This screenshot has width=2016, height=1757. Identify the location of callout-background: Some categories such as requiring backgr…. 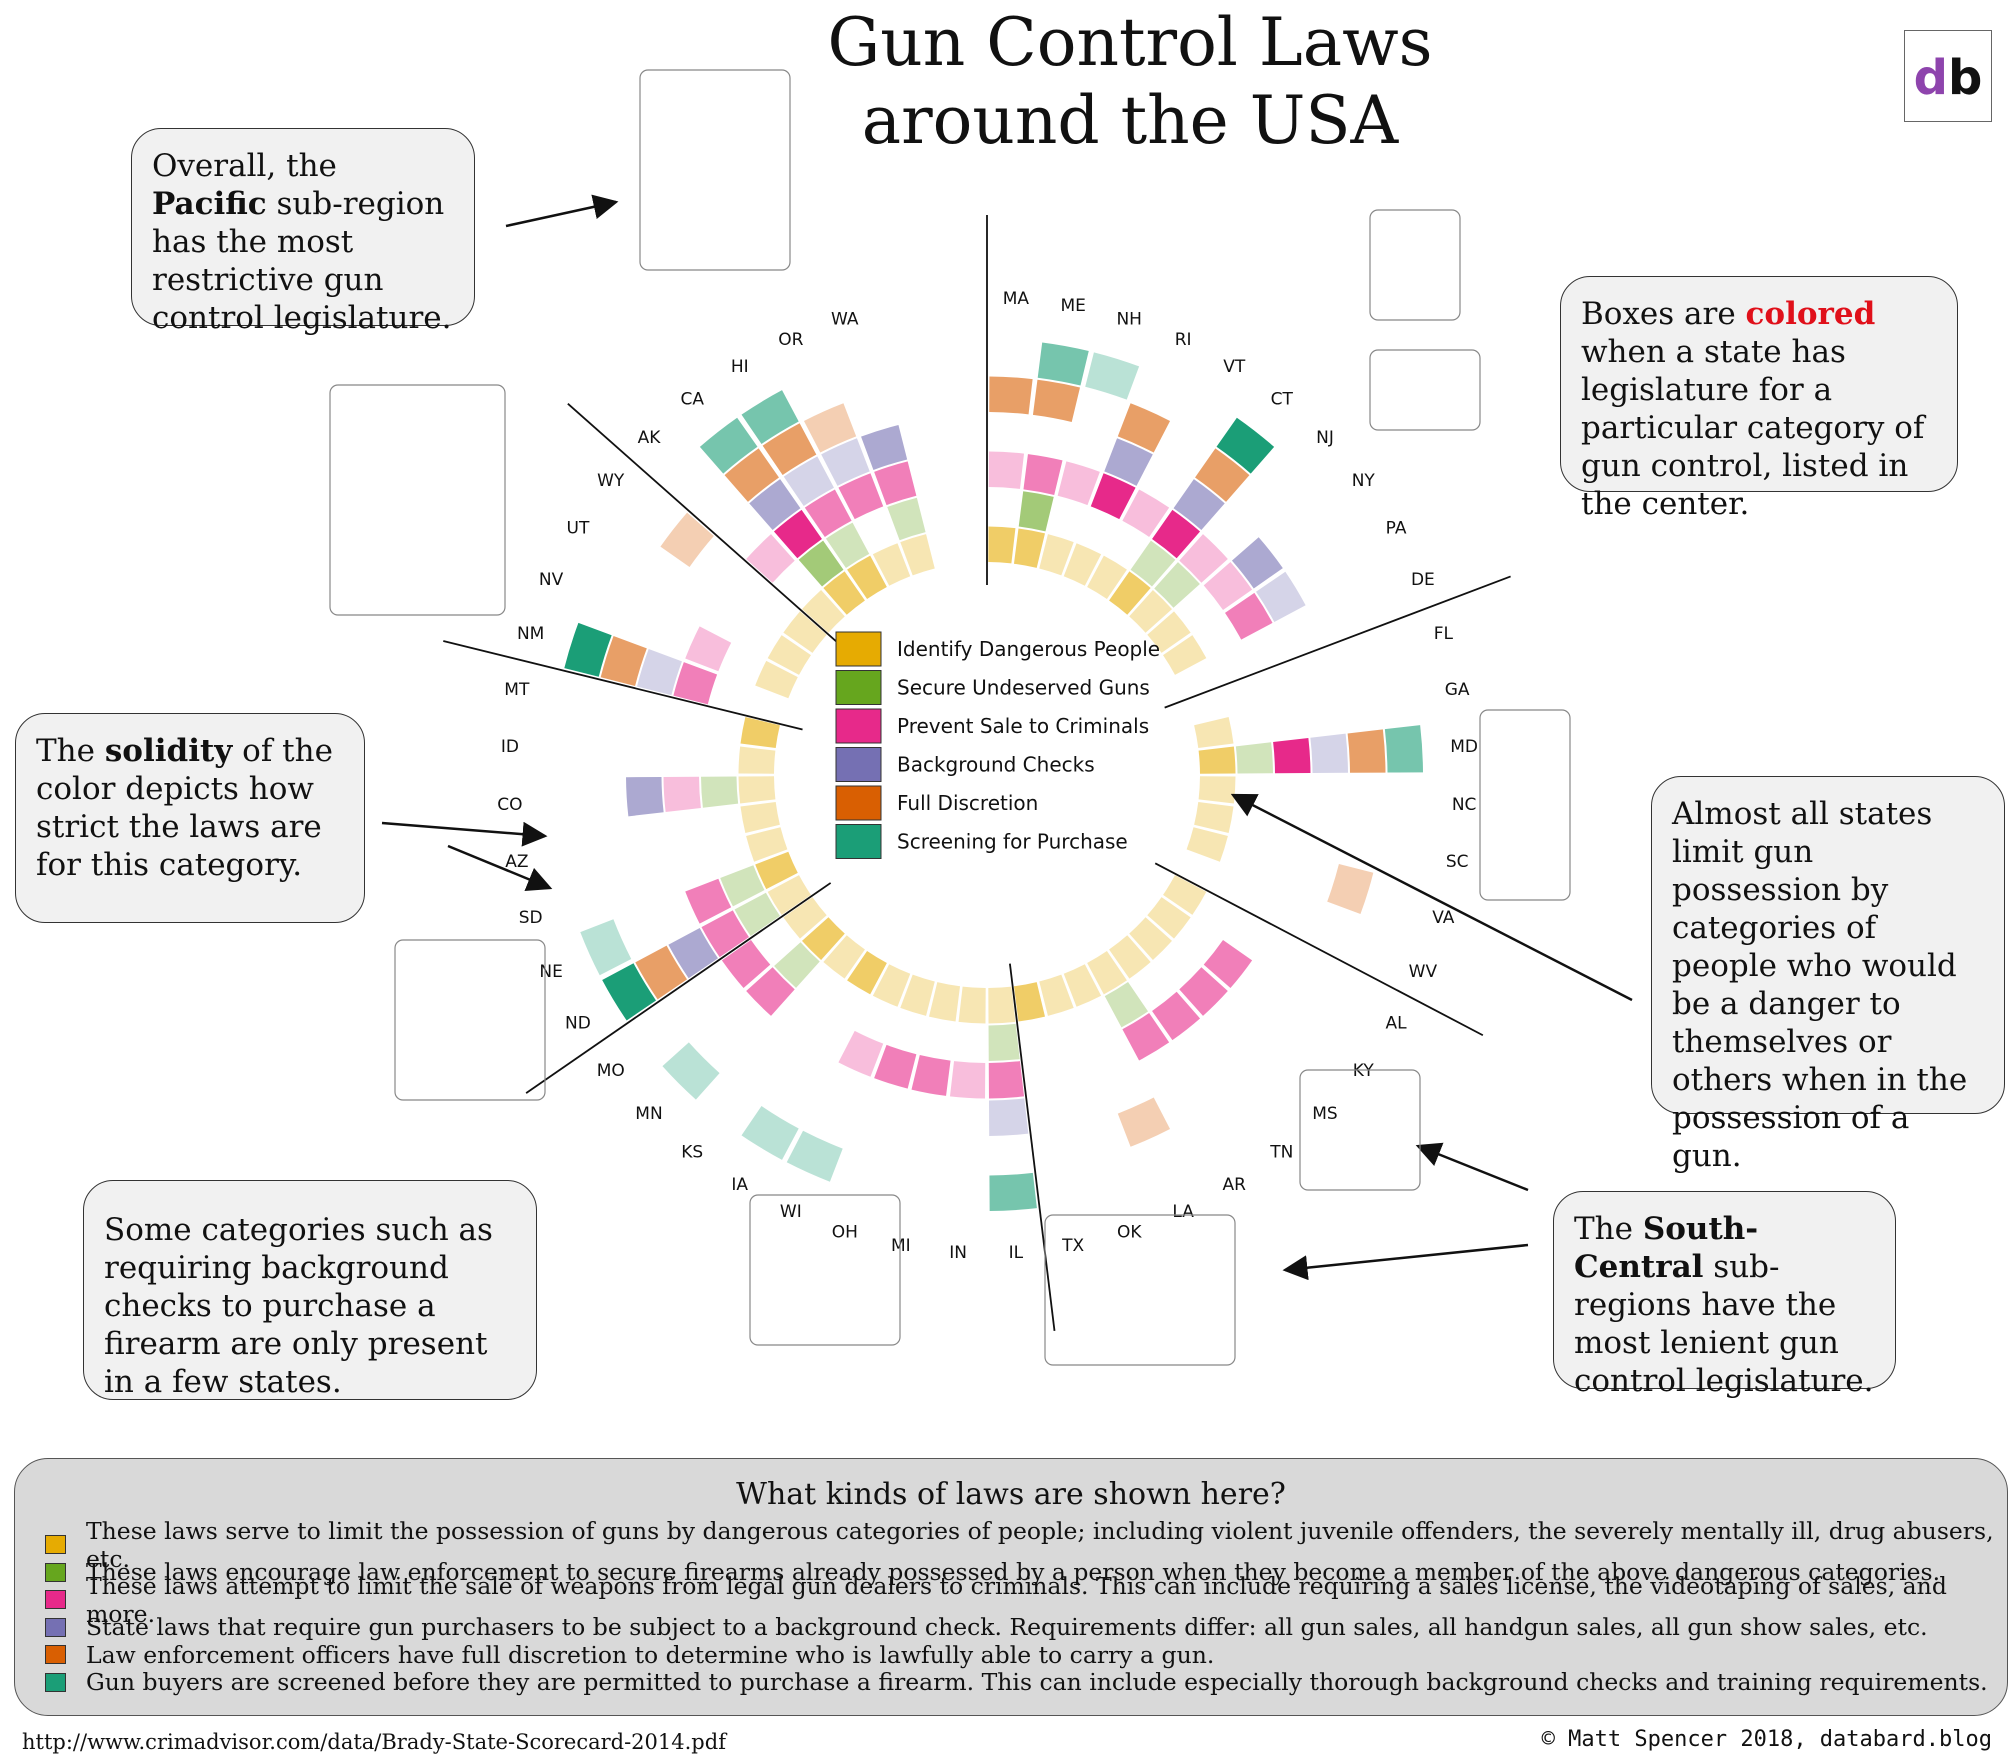
(310, 1290).